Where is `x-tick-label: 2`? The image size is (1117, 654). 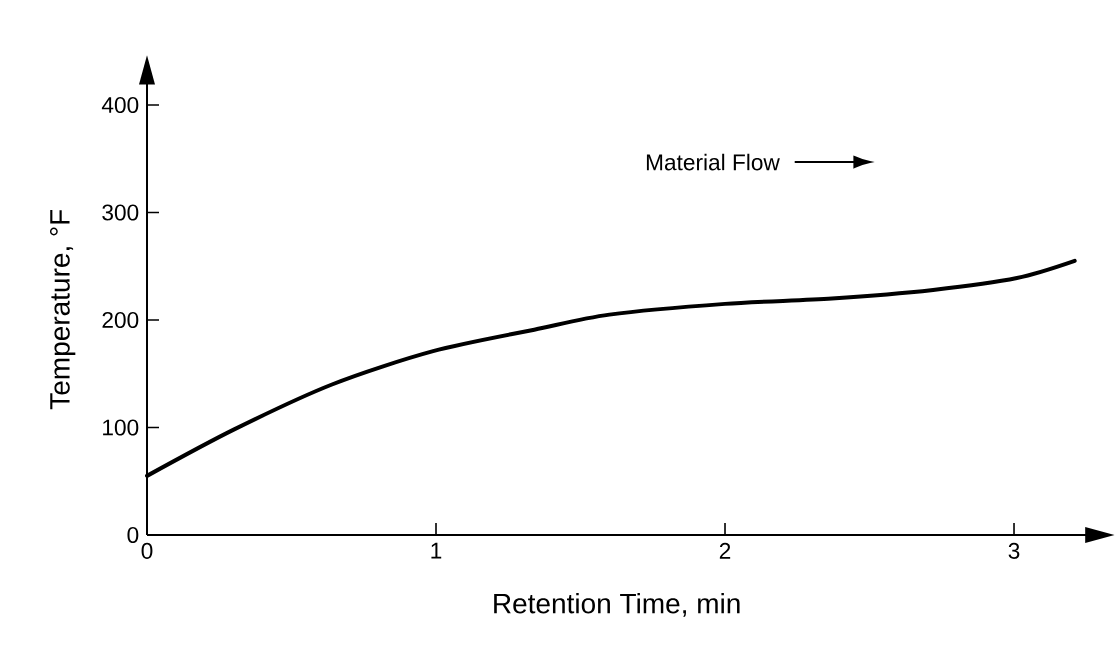
x-tick-label: 2 is located at coordinates (725, 550).